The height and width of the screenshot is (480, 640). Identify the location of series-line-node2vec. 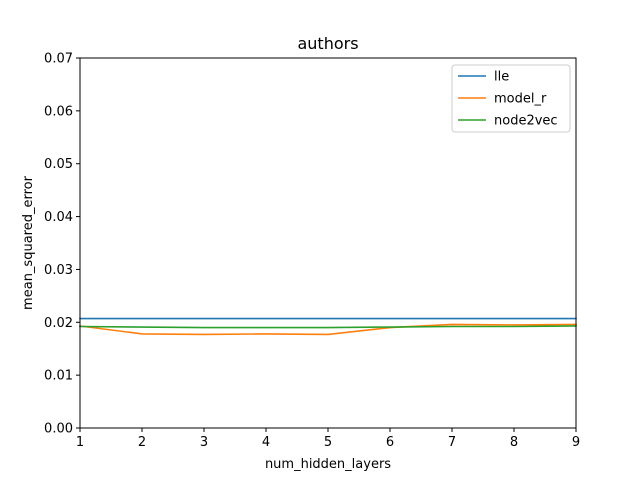
(328, 327).